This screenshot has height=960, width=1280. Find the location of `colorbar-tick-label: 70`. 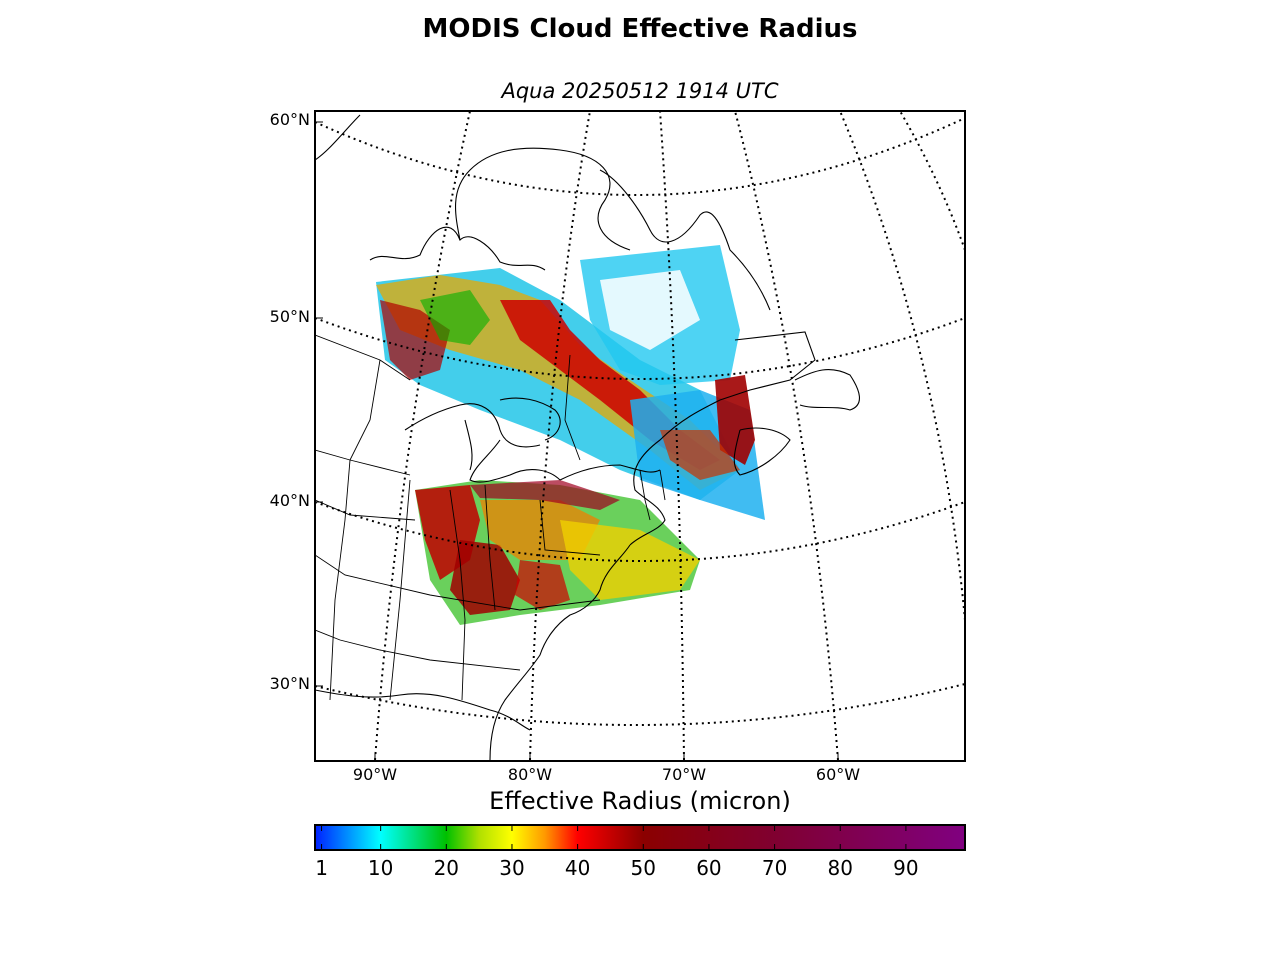

colorbar-tick-label: 70 is located at coordinates (774, 868).